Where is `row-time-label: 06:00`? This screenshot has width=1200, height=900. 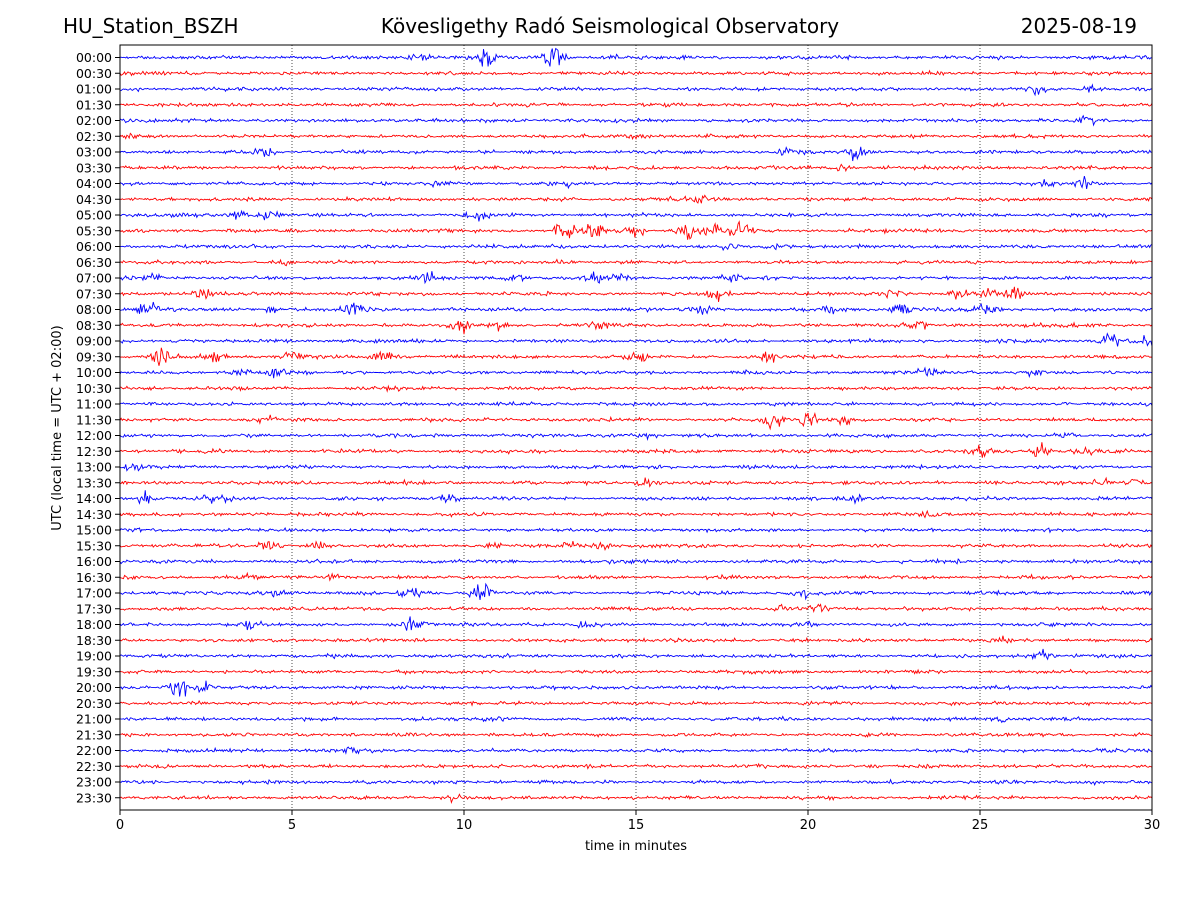 row-time-label: 06:00 is located at coordinates (94, 246).